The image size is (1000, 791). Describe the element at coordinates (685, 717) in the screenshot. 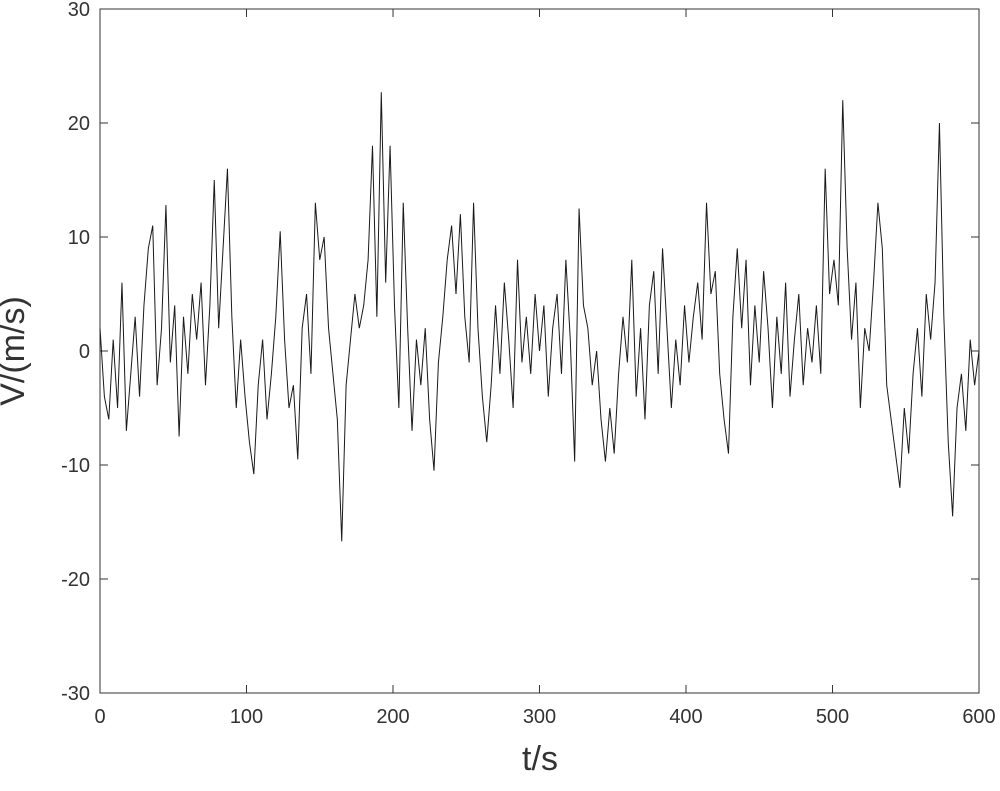

I see `x-tick-label: 400` at that location.